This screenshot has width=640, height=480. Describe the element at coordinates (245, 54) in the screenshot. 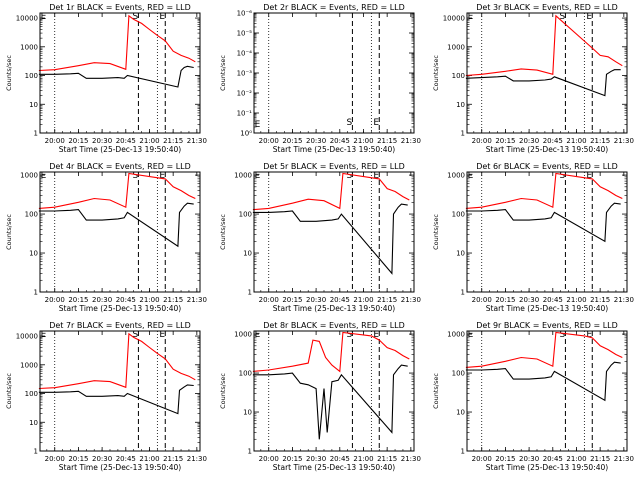

I see `y-tick-label: 10⁻⁴` at that location.